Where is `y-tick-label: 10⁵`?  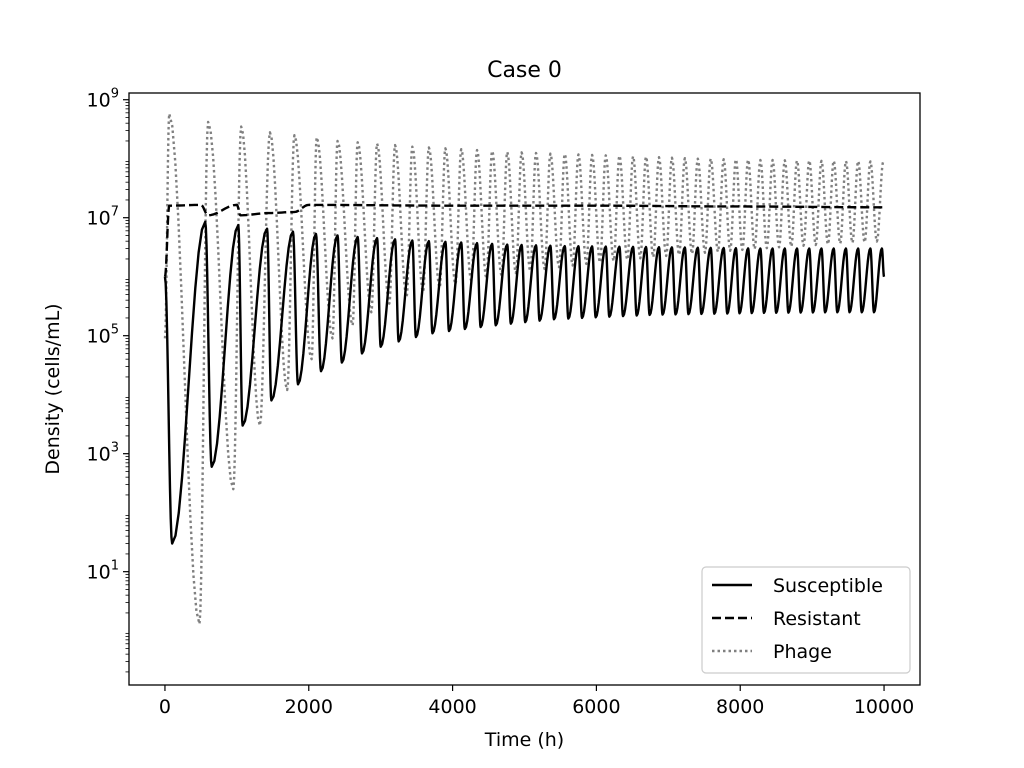 y-tick-label: 10⁵ is located at coordinates (103, 335).